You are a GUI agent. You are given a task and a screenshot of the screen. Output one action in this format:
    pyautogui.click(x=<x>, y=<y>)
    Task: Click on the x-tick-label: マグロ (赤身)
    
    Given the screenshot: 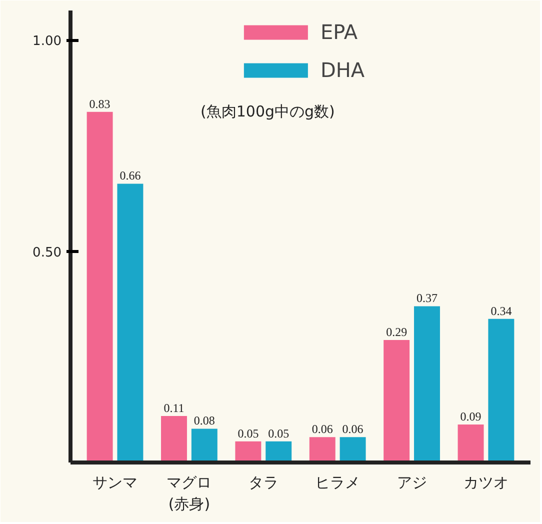 What is the action you would take?
    pyautogui.click(x=189, y=494)
    